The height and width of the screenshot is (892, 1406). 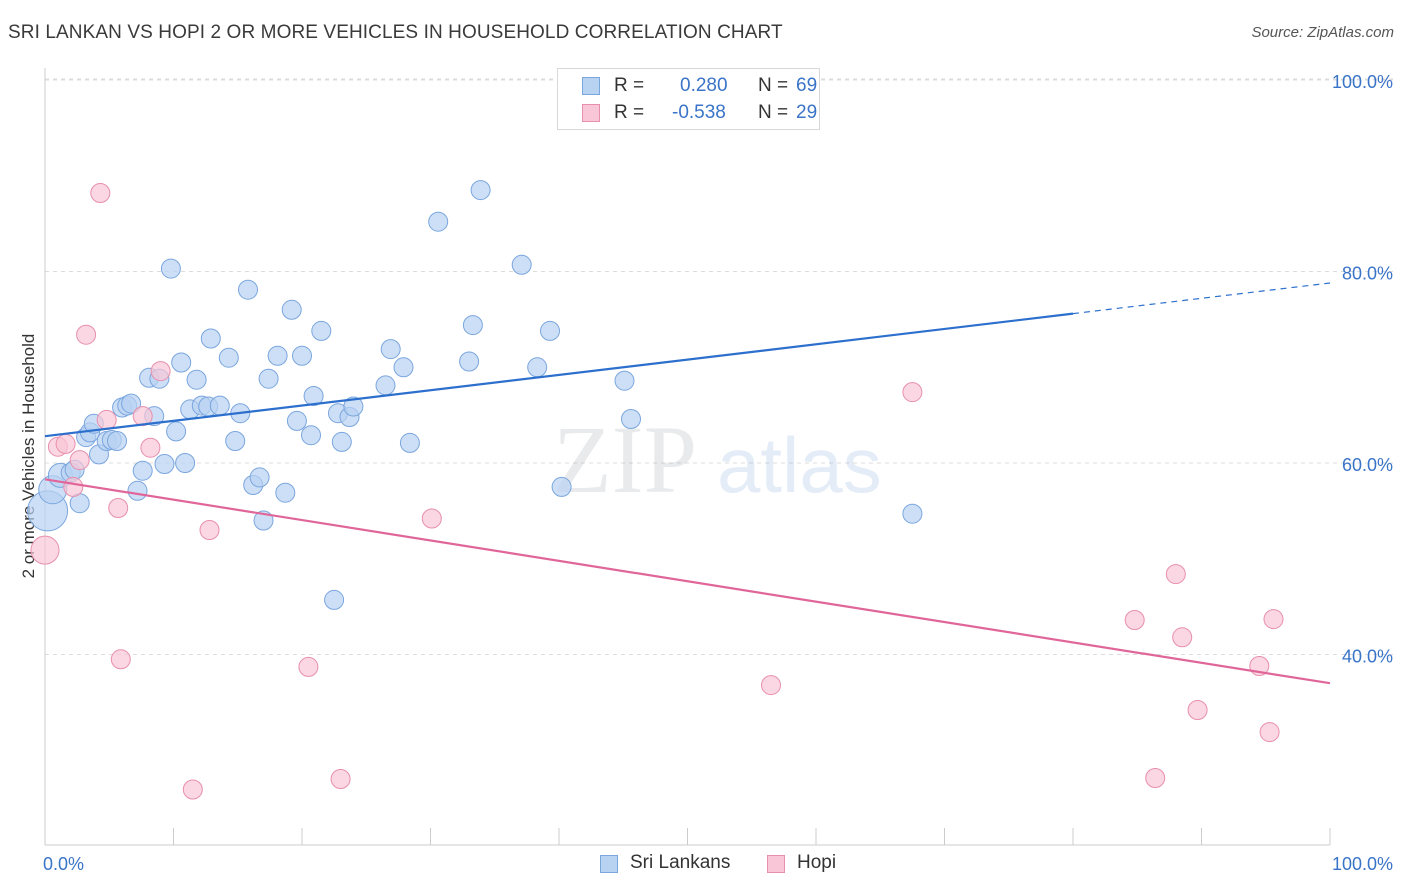 I want to click on bottom-legend-swatch-blue, so click(x=609, y=864).